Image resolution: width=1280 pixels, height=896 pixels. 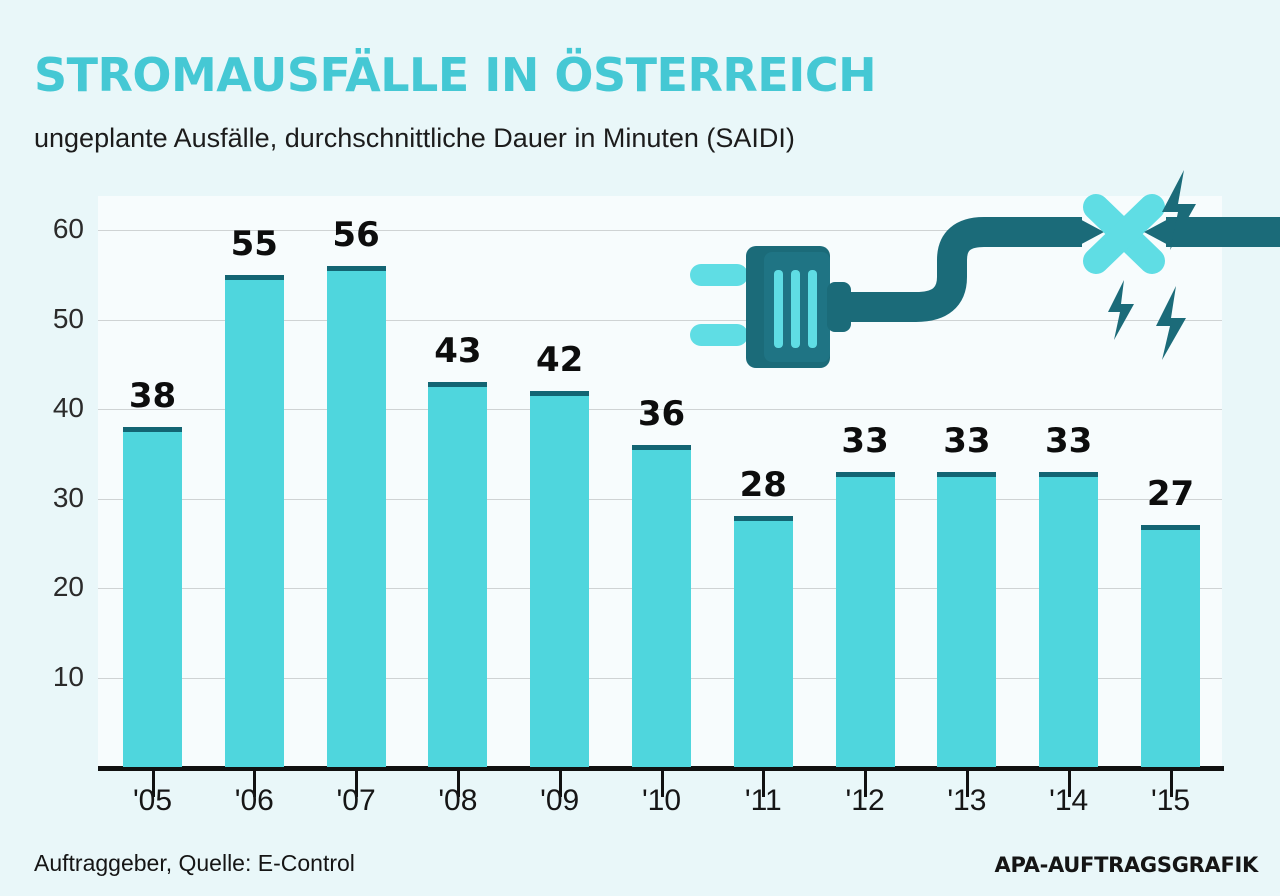 What do you see at coordinates (661, 800) in the screenshot?
I see `x-axis-tick-label: '10` at bounding box center [661, 800].